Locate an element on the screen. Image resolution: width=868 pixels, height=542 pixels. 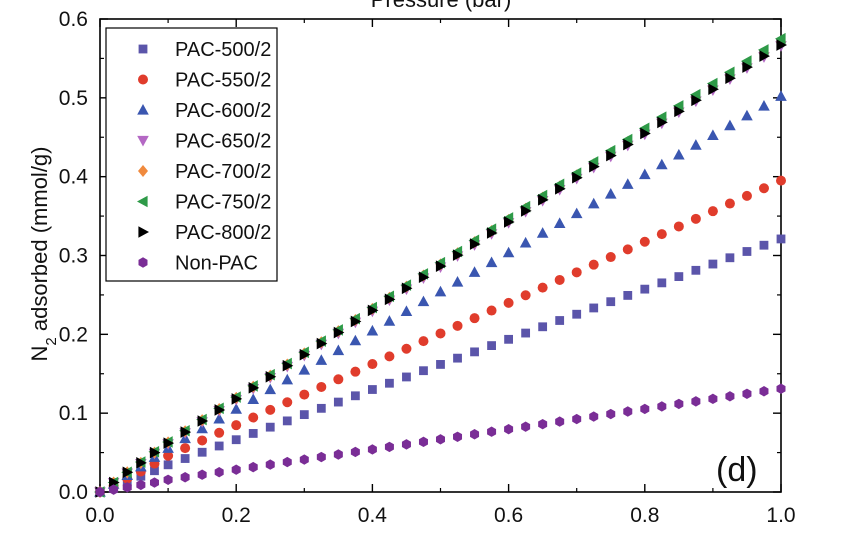
y-tick-label: 0.0 is located at coordinates (73, 492).